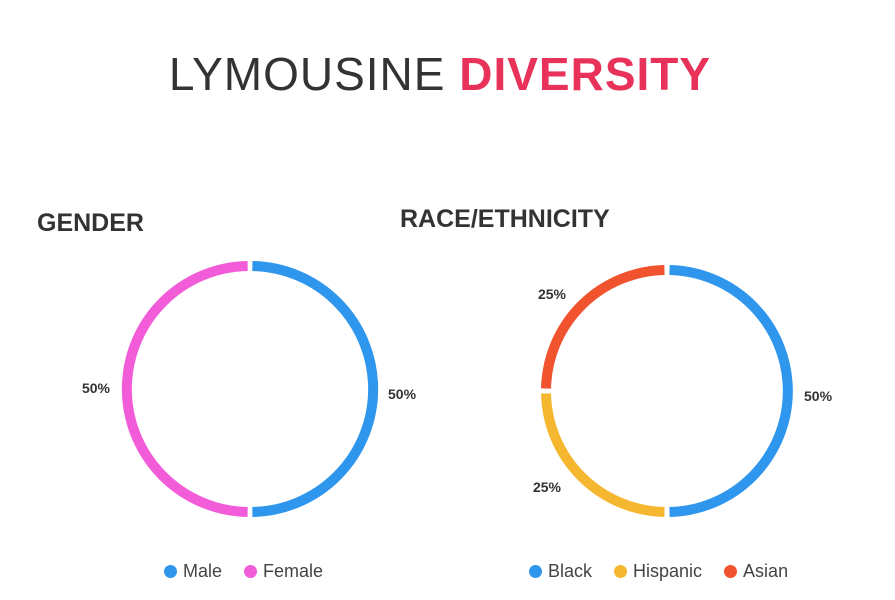  Describe the element at coordinates (585, 74) in the screenshot. I see `title-part-2: DIVERSITY` at that location.